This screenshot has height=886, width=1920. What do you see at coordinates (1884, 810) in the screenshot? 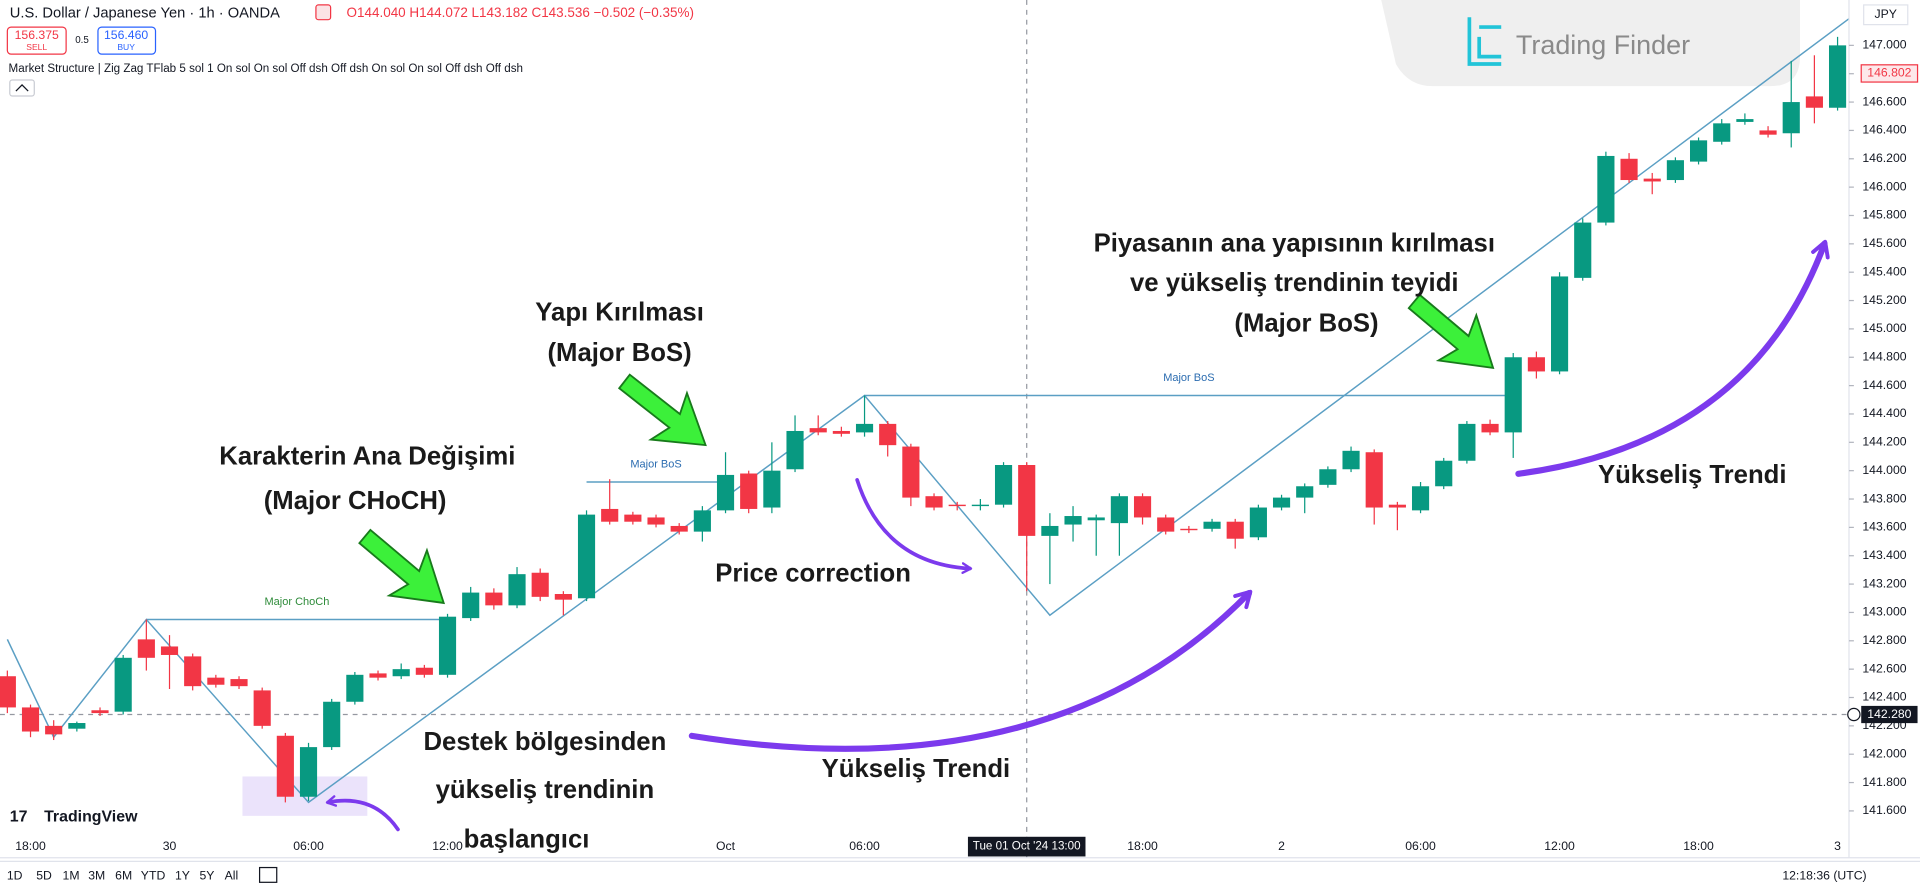
I see `y-tick-label: 141.600` at bounding box center [1884, 810].